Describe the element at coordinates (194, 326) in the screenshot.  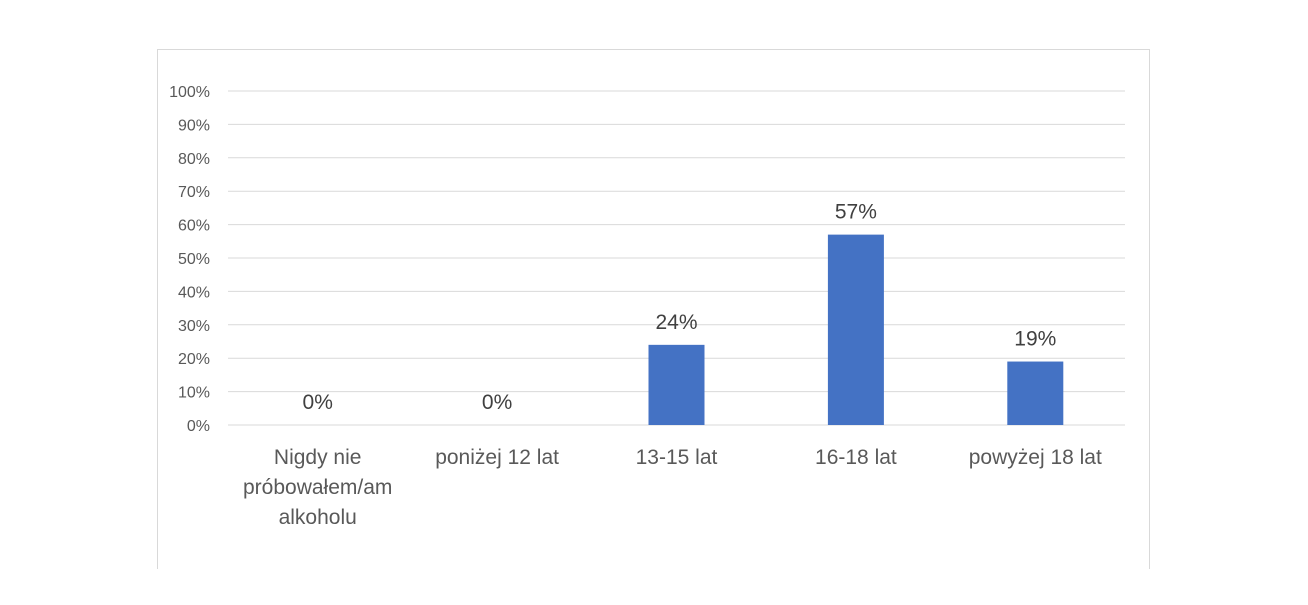
I see `y-tick-label: 30%` at that location.